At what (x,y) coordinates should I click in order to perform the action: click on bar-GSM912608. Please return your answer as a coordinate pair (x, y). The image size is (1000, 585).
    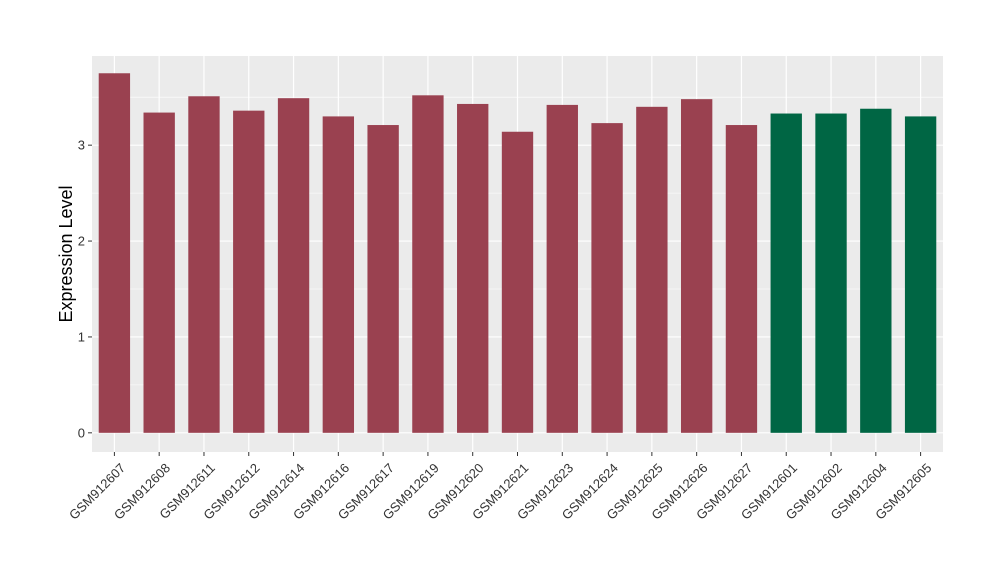
    Looking at the image, I should click on (159, 272).